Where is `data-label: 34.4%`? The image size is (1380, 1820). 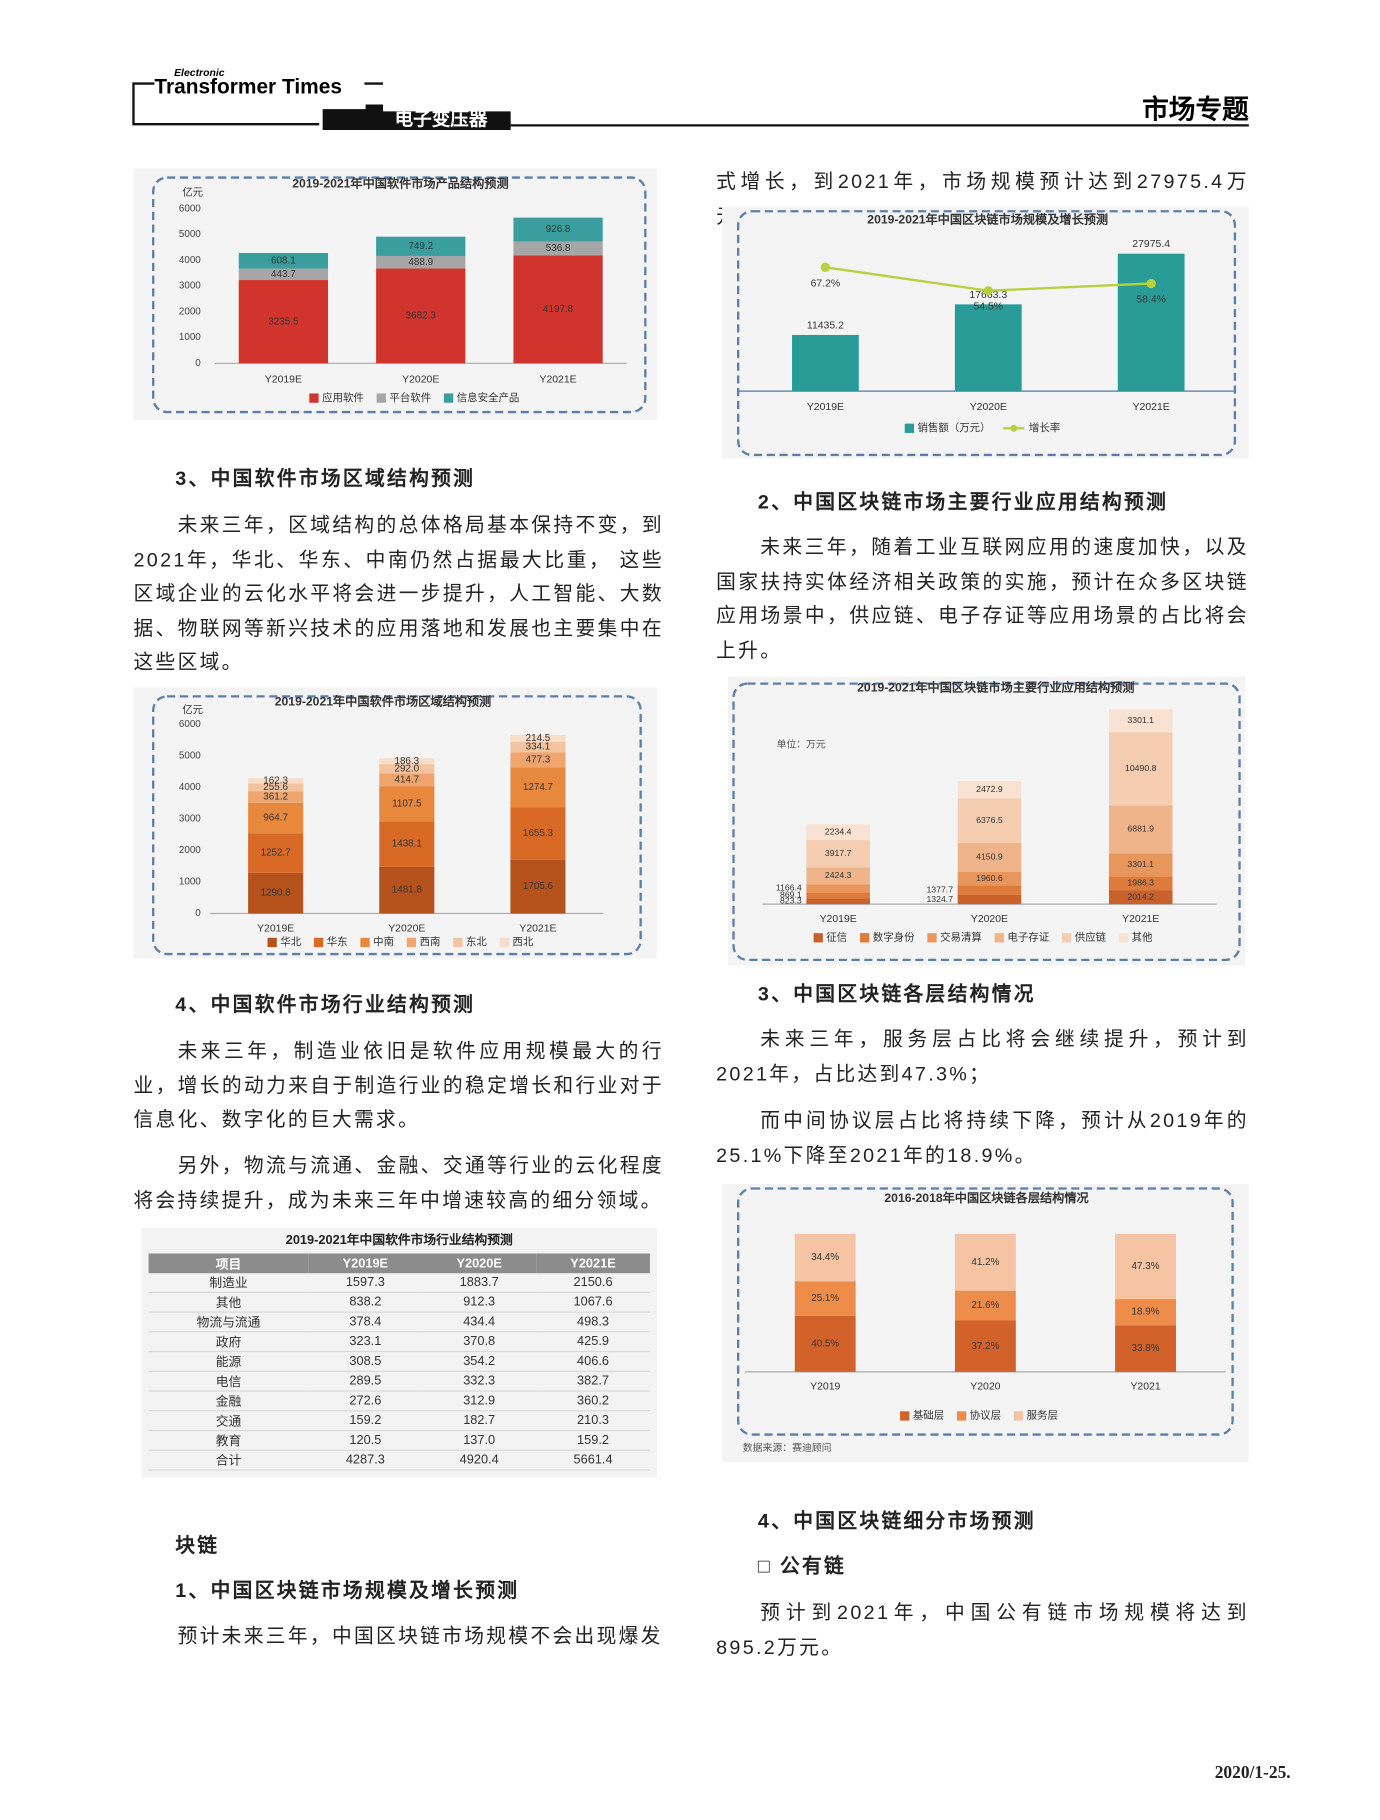
data-label: 34.4% is located at coordinates (825, 1257).